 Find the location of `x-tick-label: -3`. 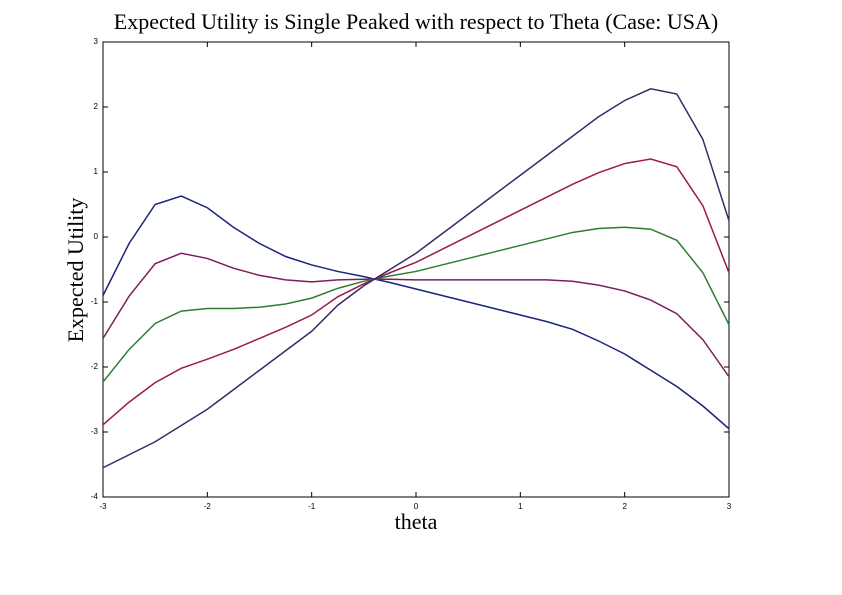

x-tick-label: -3 is located at coordinates (103, 506).